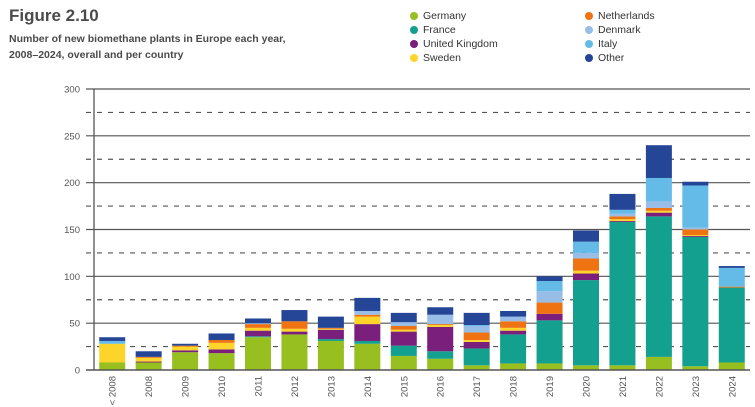 Image resolution: width=755 pixels, height=407 pixels. What do you see at coordinates (368, 386) in the screenshot?
I see `x-tick-label: 2014` at bounding box center [368, 386].